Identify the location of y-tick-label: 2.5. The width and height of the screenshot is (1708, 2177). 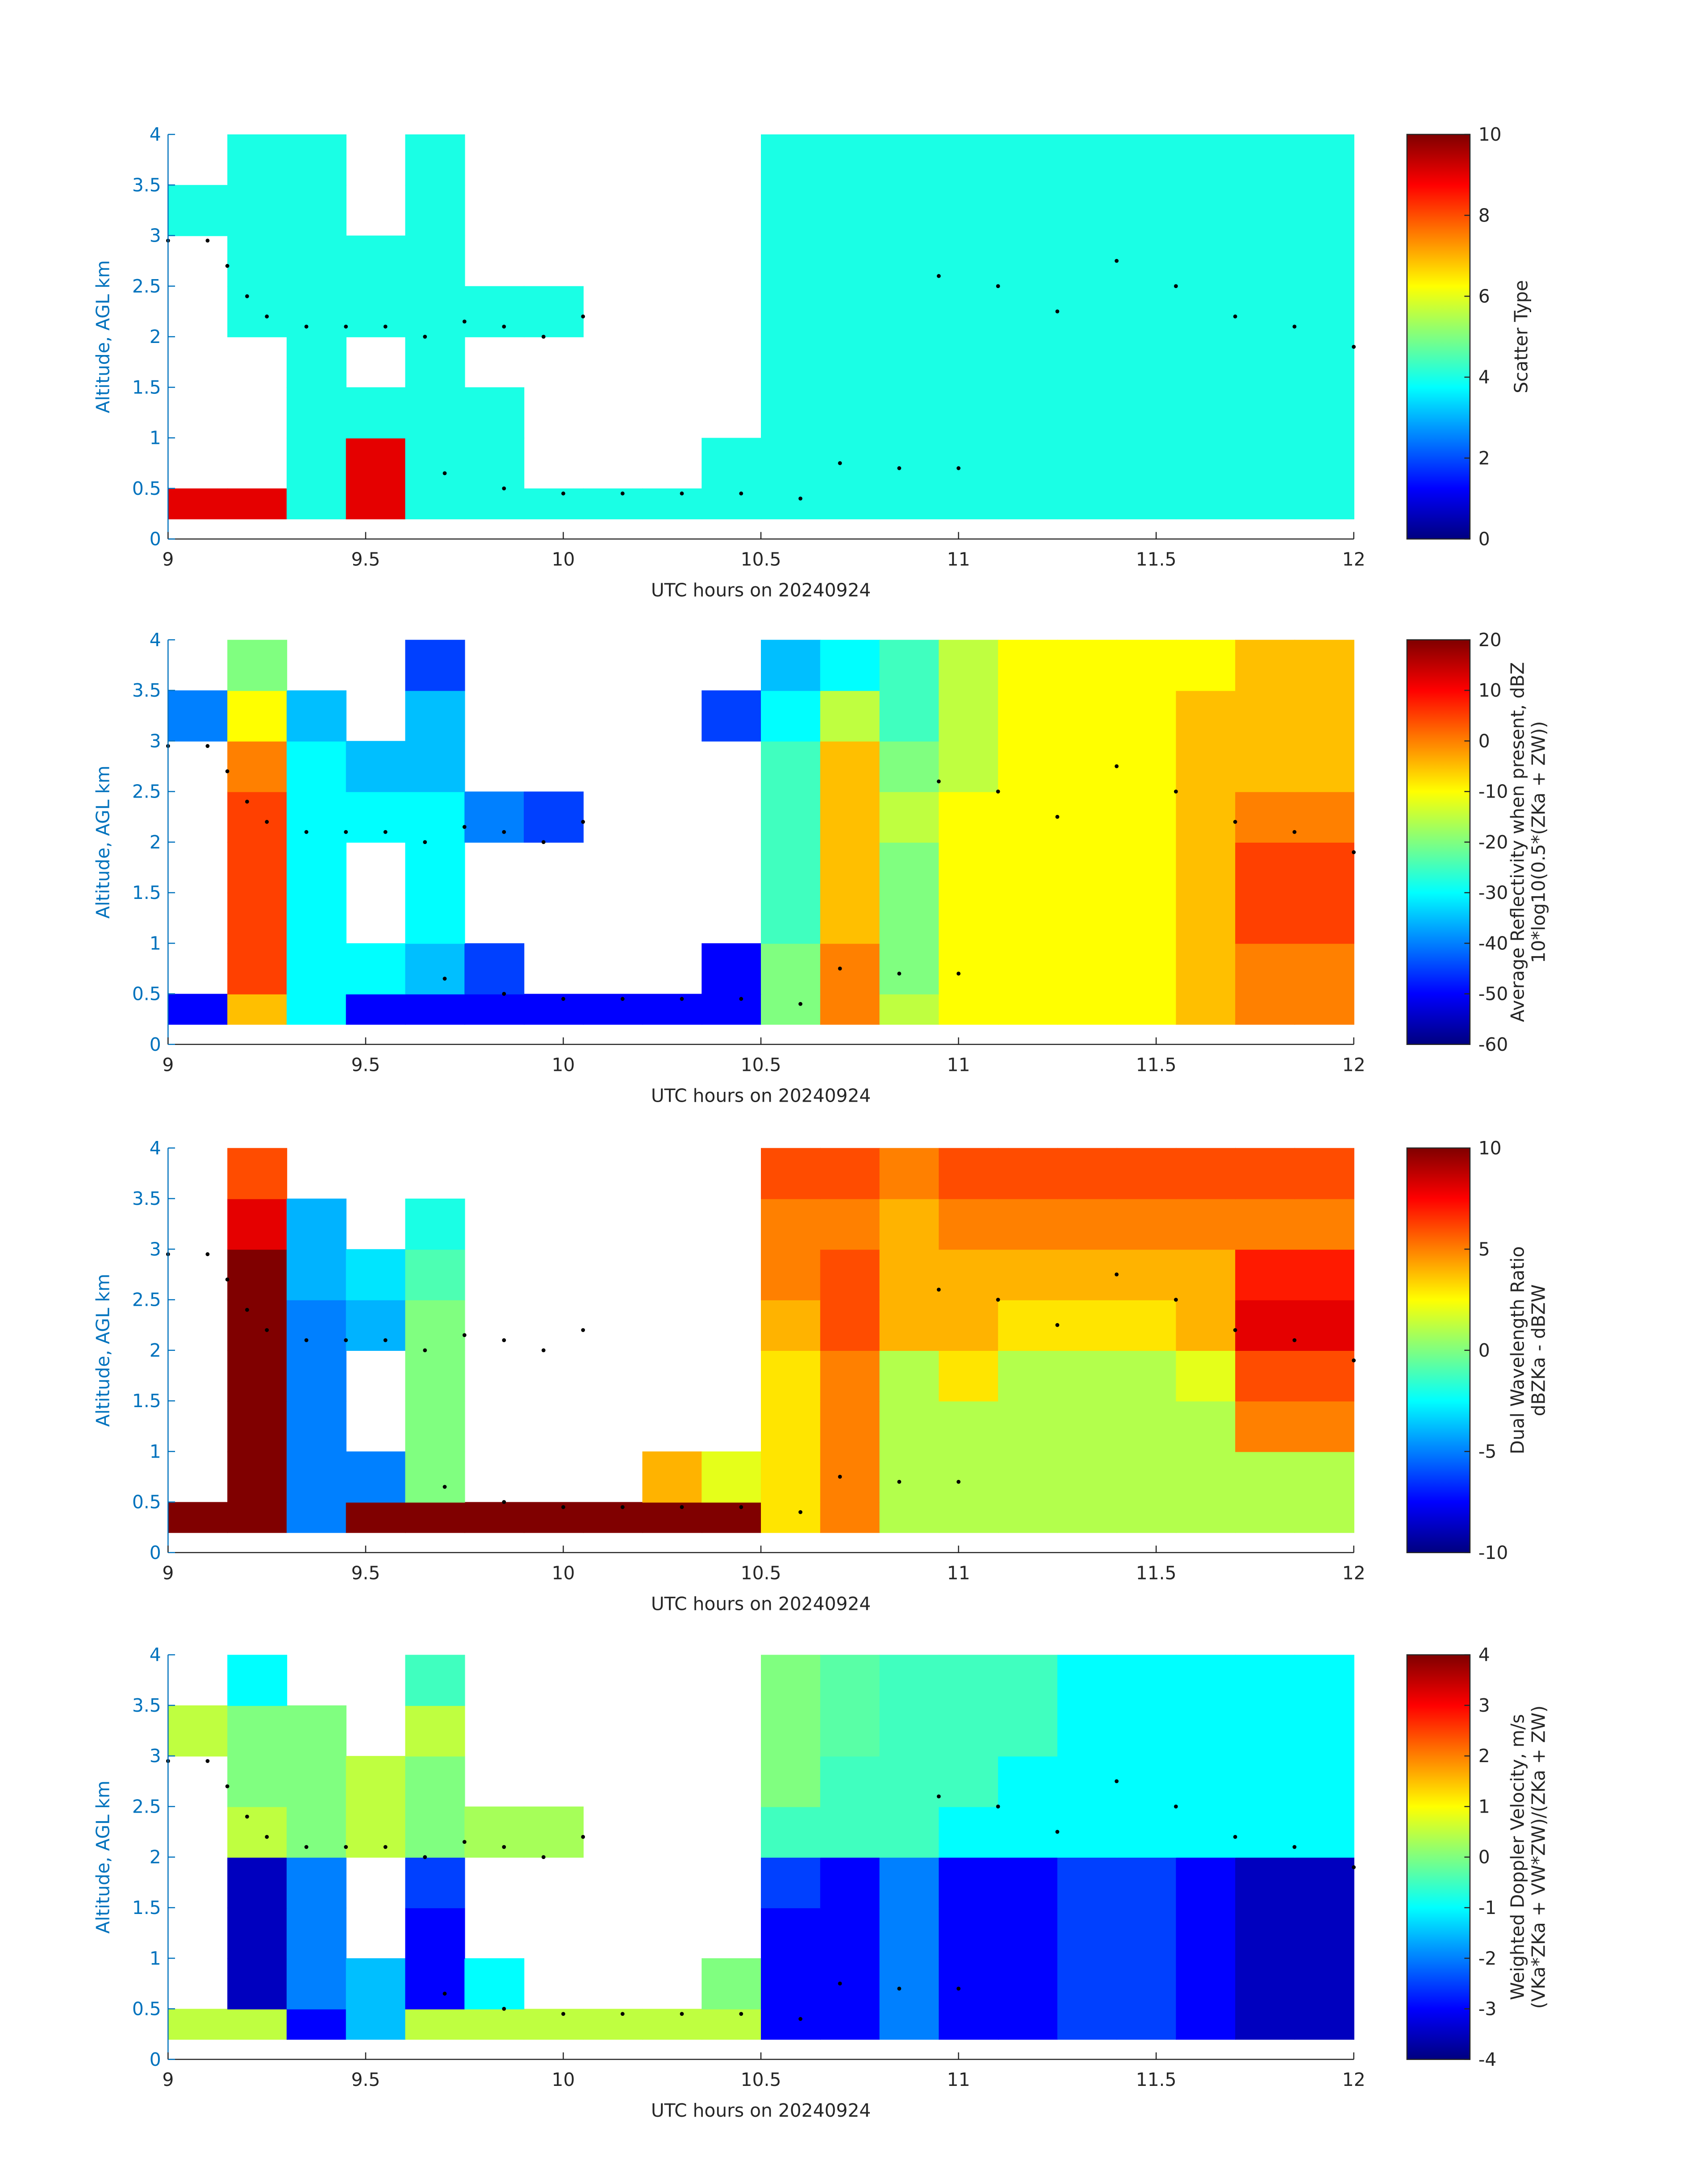
(146, 286).